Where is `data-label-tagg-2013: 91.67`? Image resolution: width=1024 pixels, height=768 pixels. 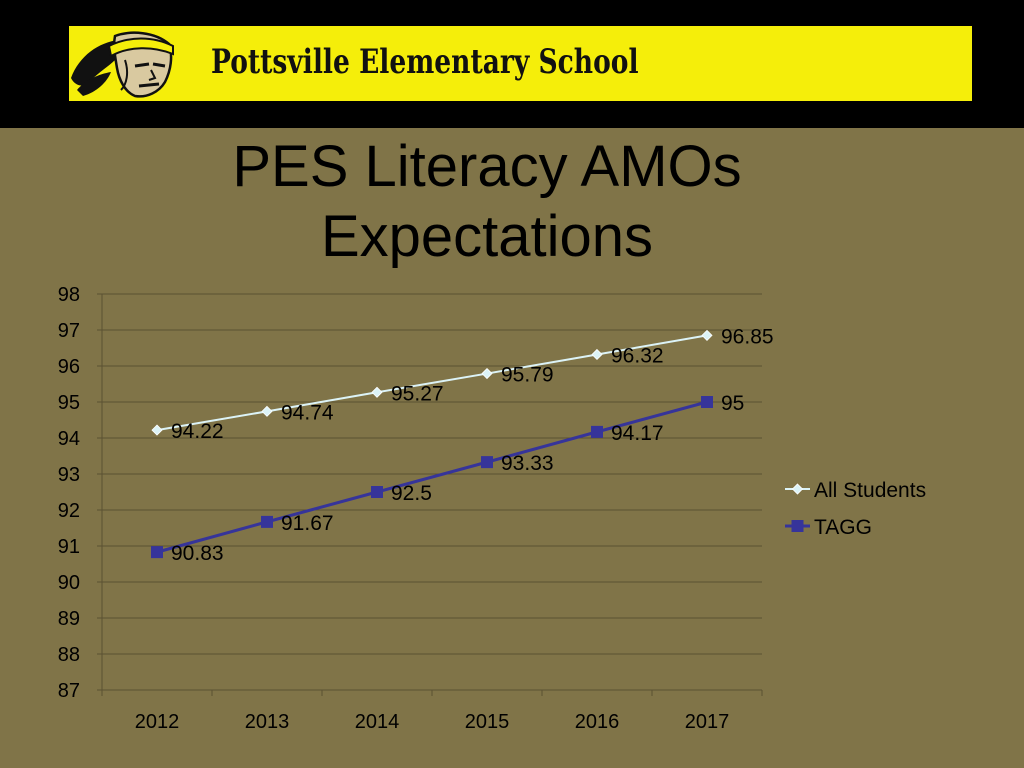 data-label-tagg-2013: 91.67 is located at coordinates (307, 523).